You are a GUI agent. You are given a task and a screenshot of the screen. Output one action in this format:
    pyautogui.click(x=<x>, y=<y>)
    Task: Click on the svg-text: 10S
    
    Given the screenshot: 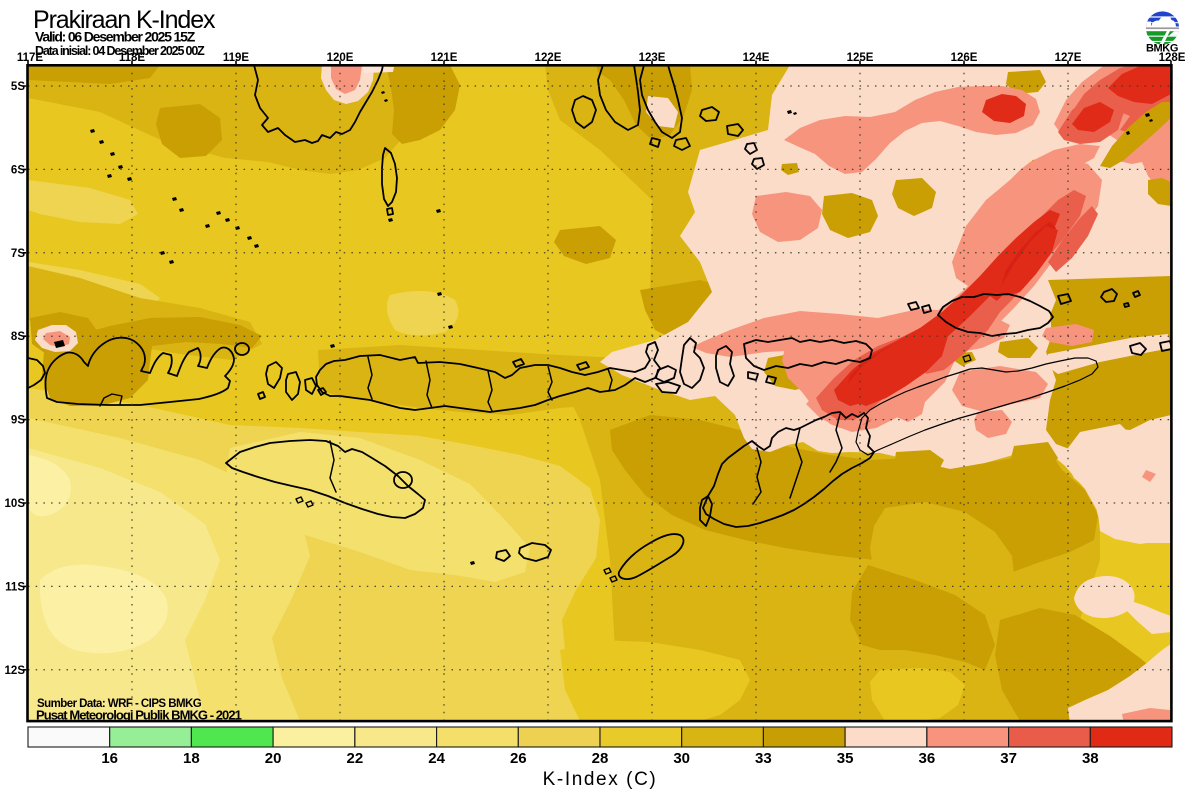 What is the action you would take?
    pyautogui.click(x=15, y=504)
    